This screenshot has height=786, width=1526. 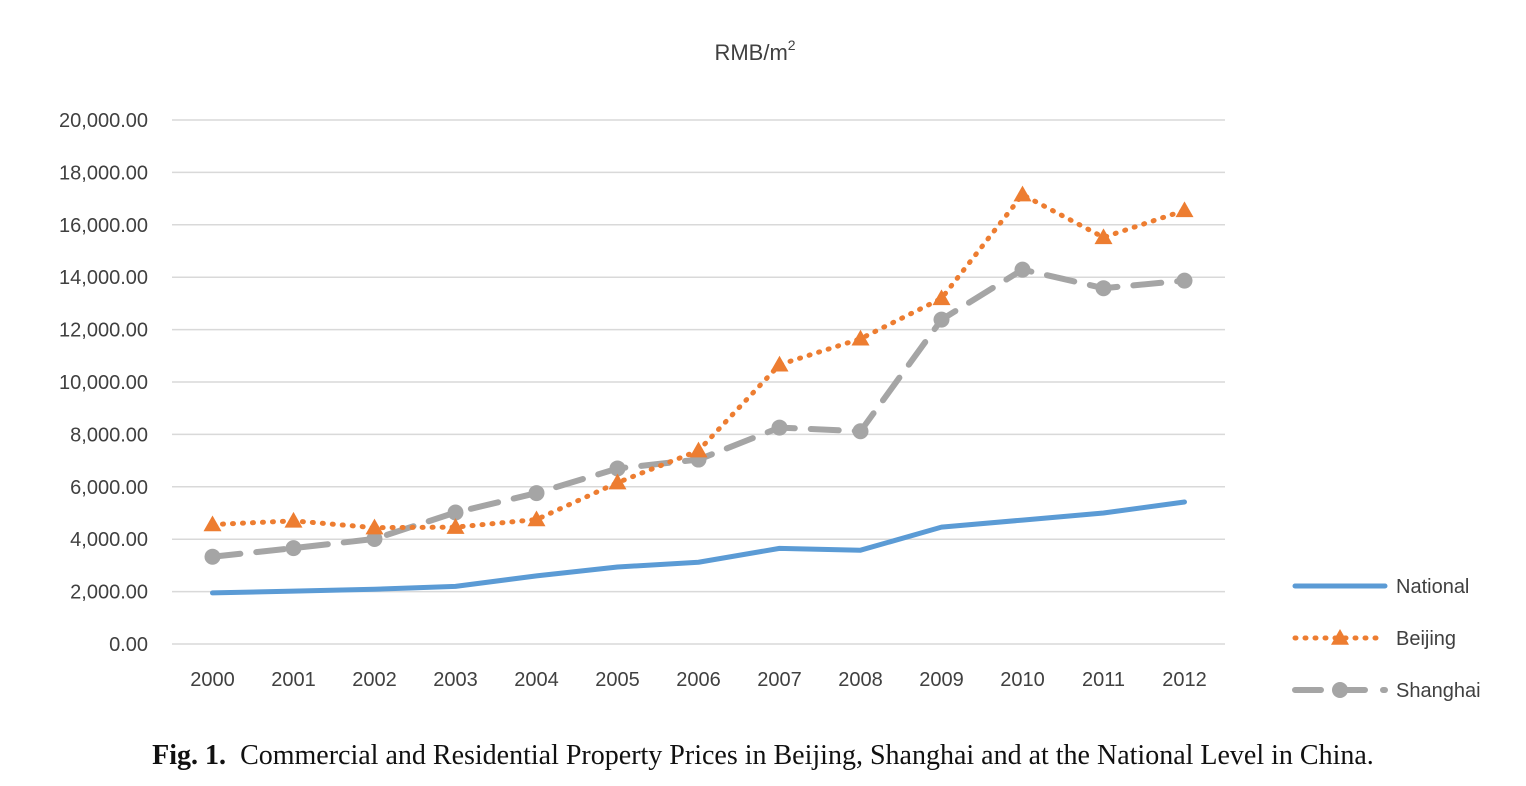 I want to click on y-axis-unit-label: RMB/m2, so click(x=754, y=51).